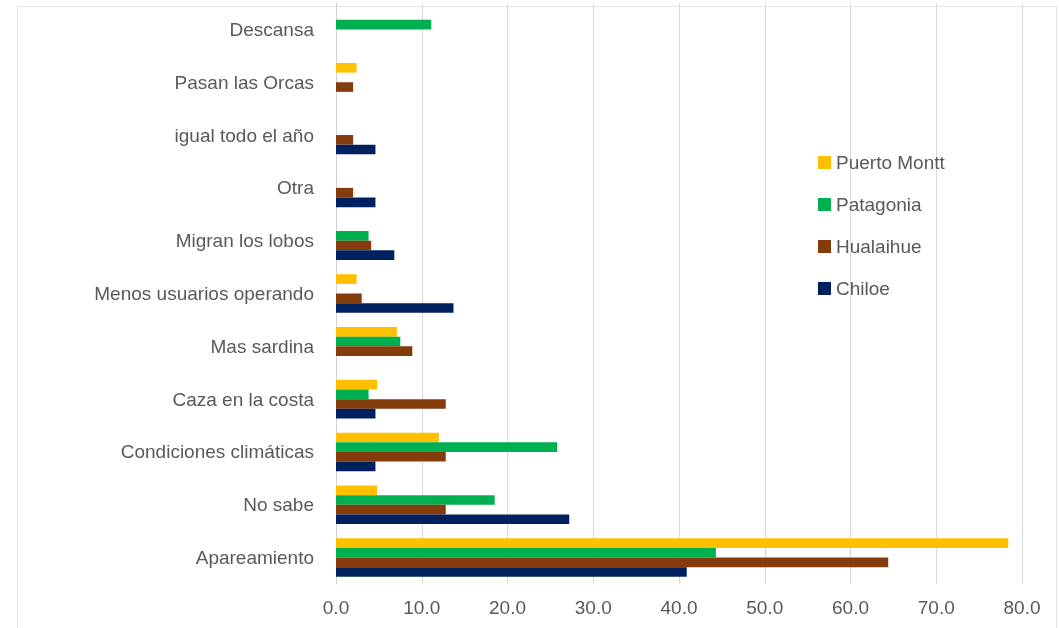  I want to click on y-tick-label: Mas sardina, so click(262, 346).